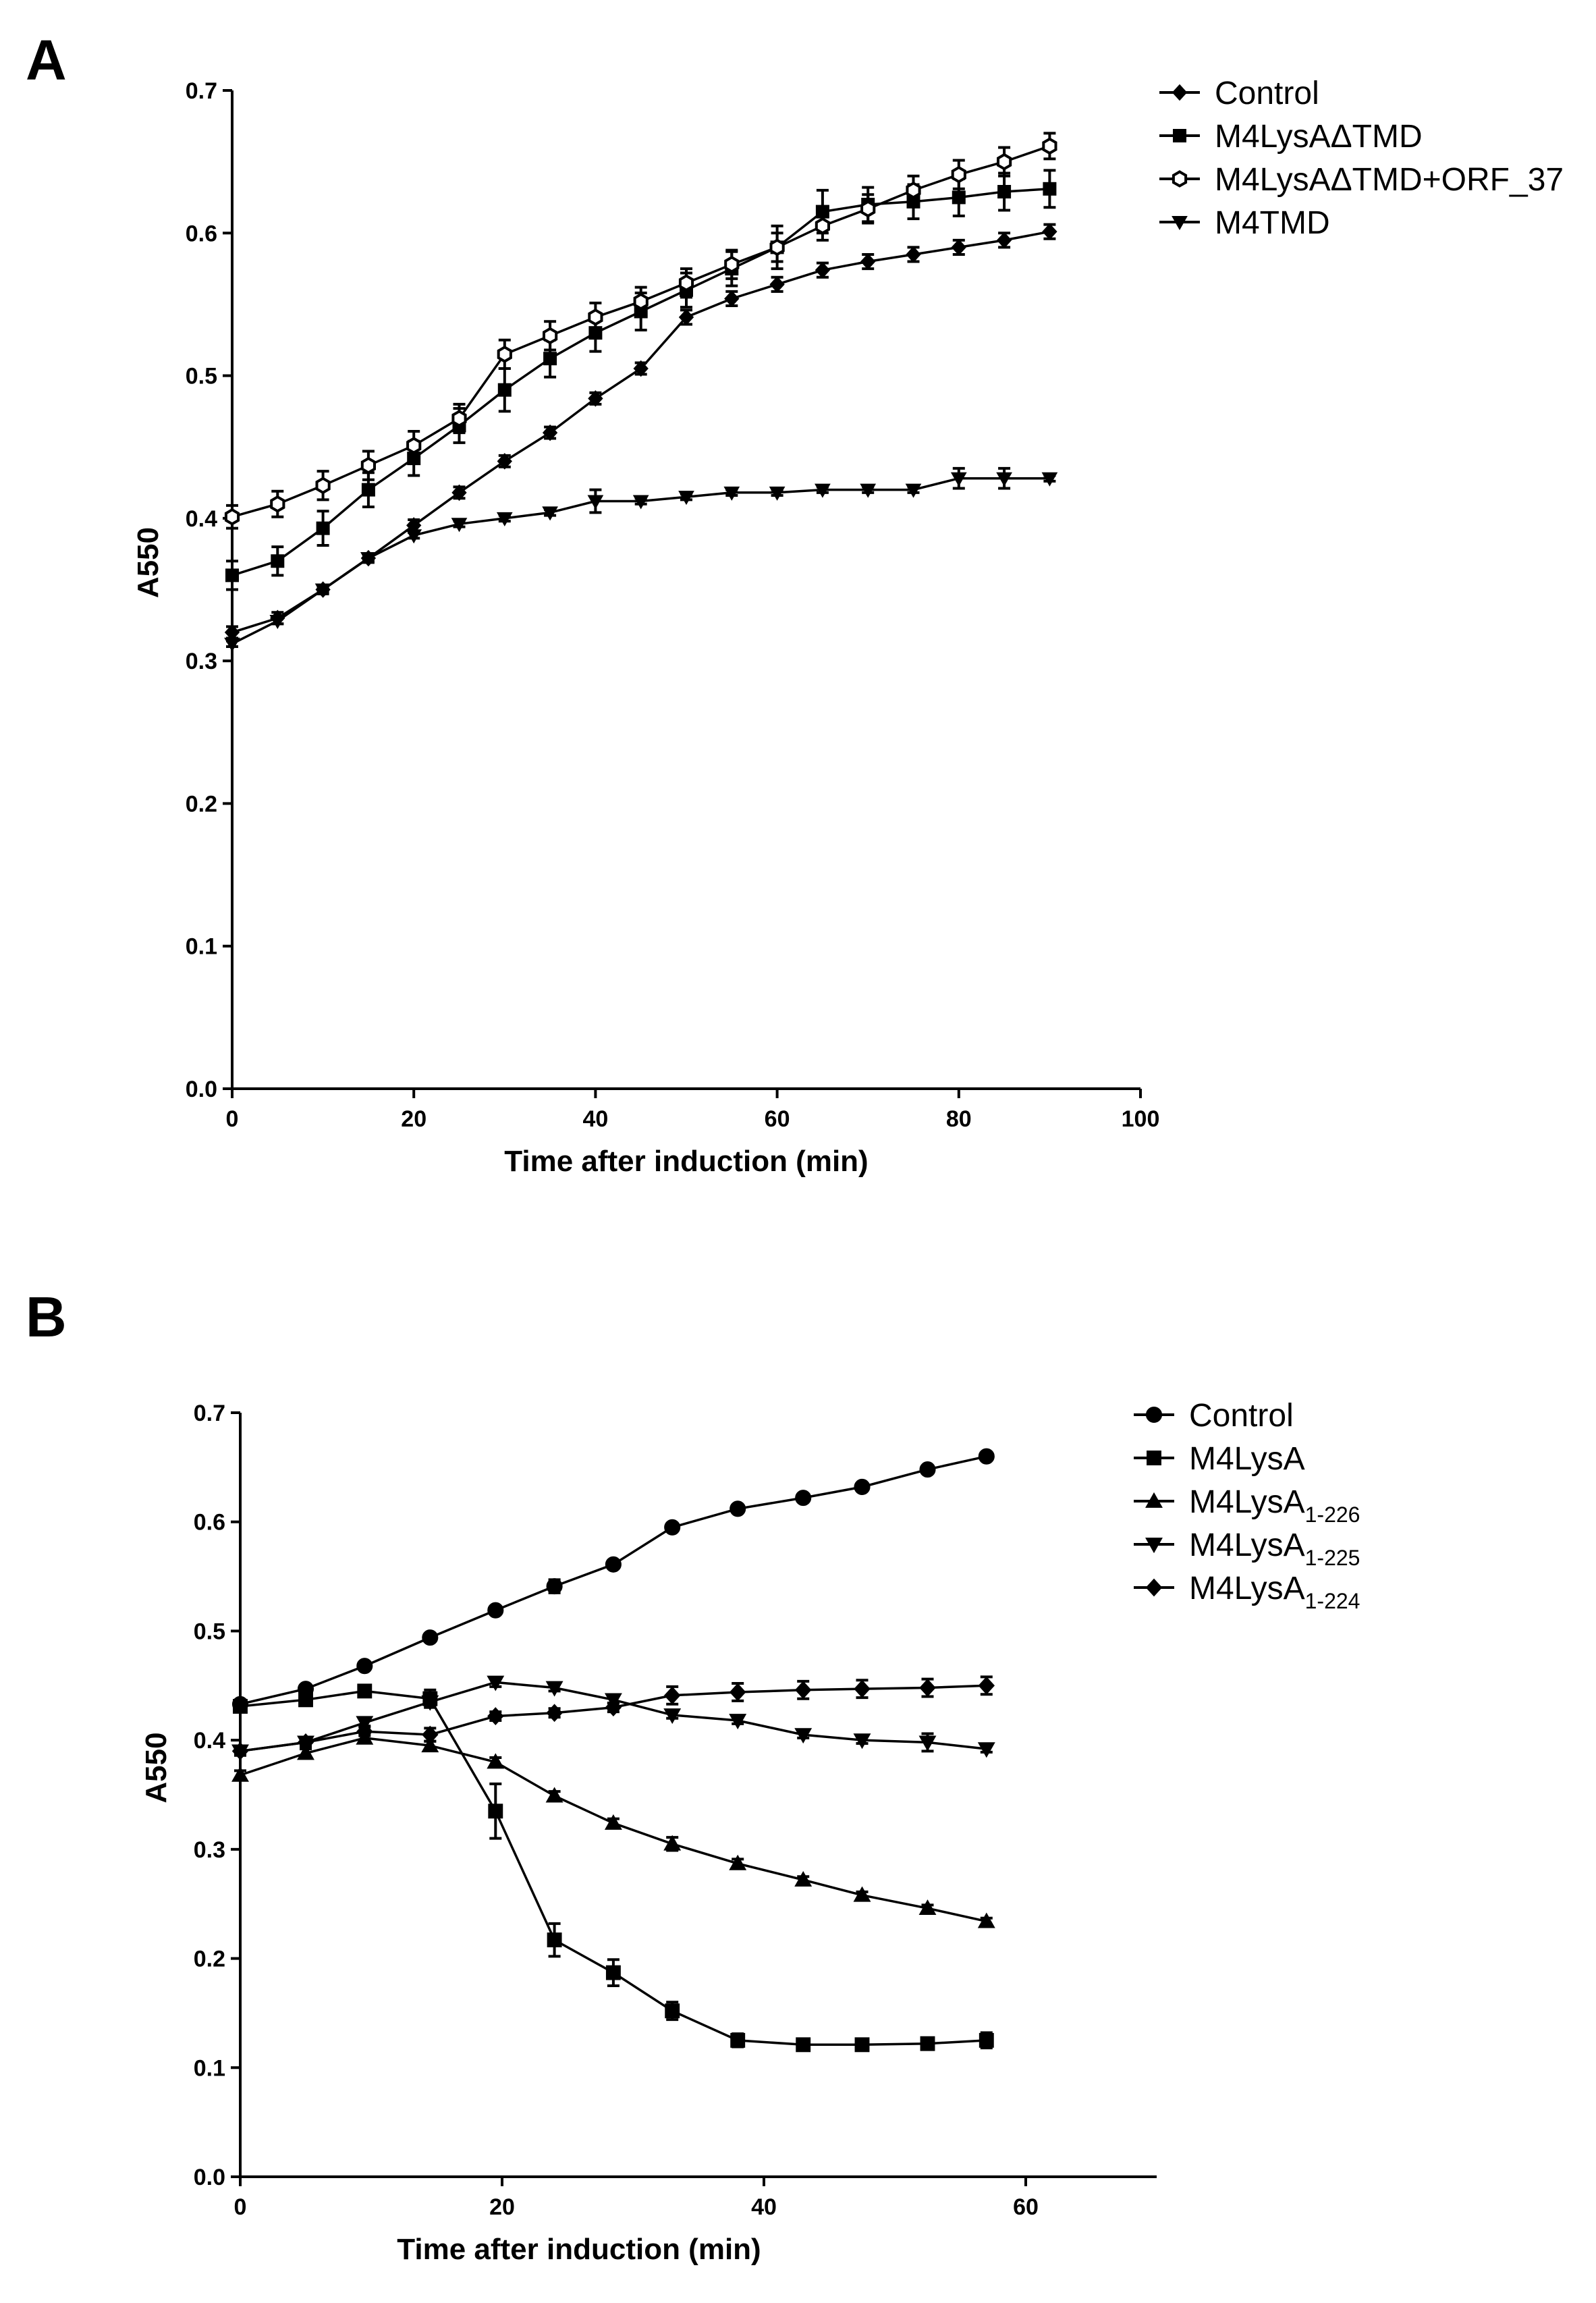 The image size is (1596, 2303). Describe the element at coordinates (1274, 1548) in the screenshot. I see `legend-label: M4LysA1-225` at that location.